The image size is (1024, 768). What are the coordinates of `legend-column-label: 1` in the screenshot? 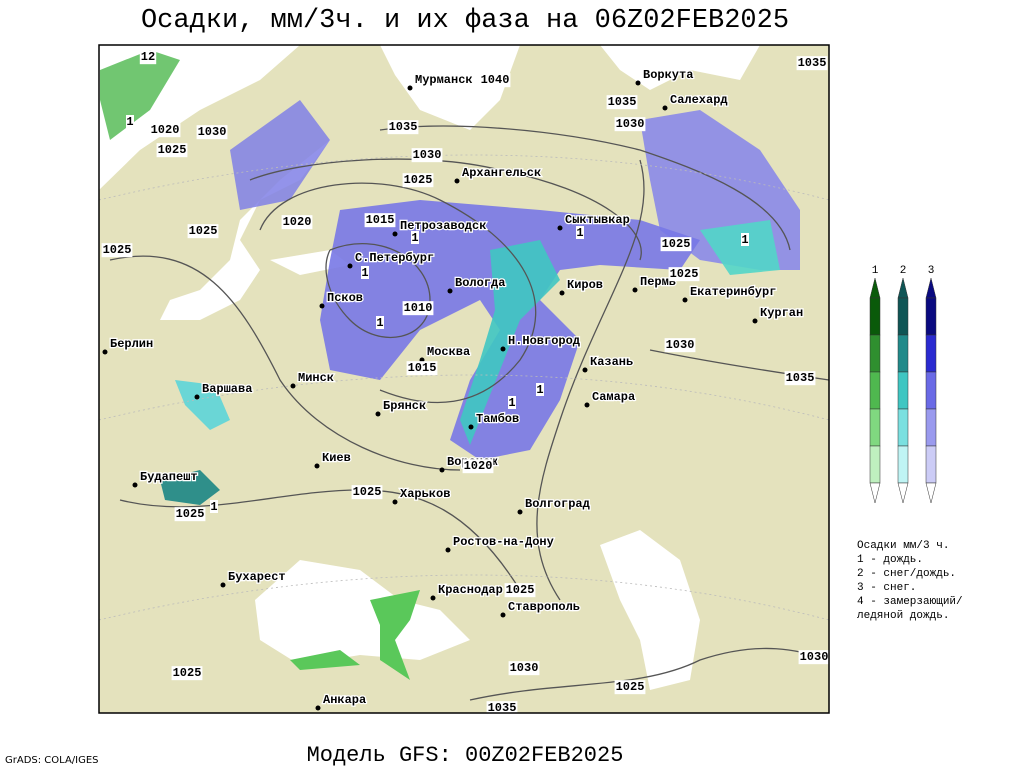 It's located at (875, 271).